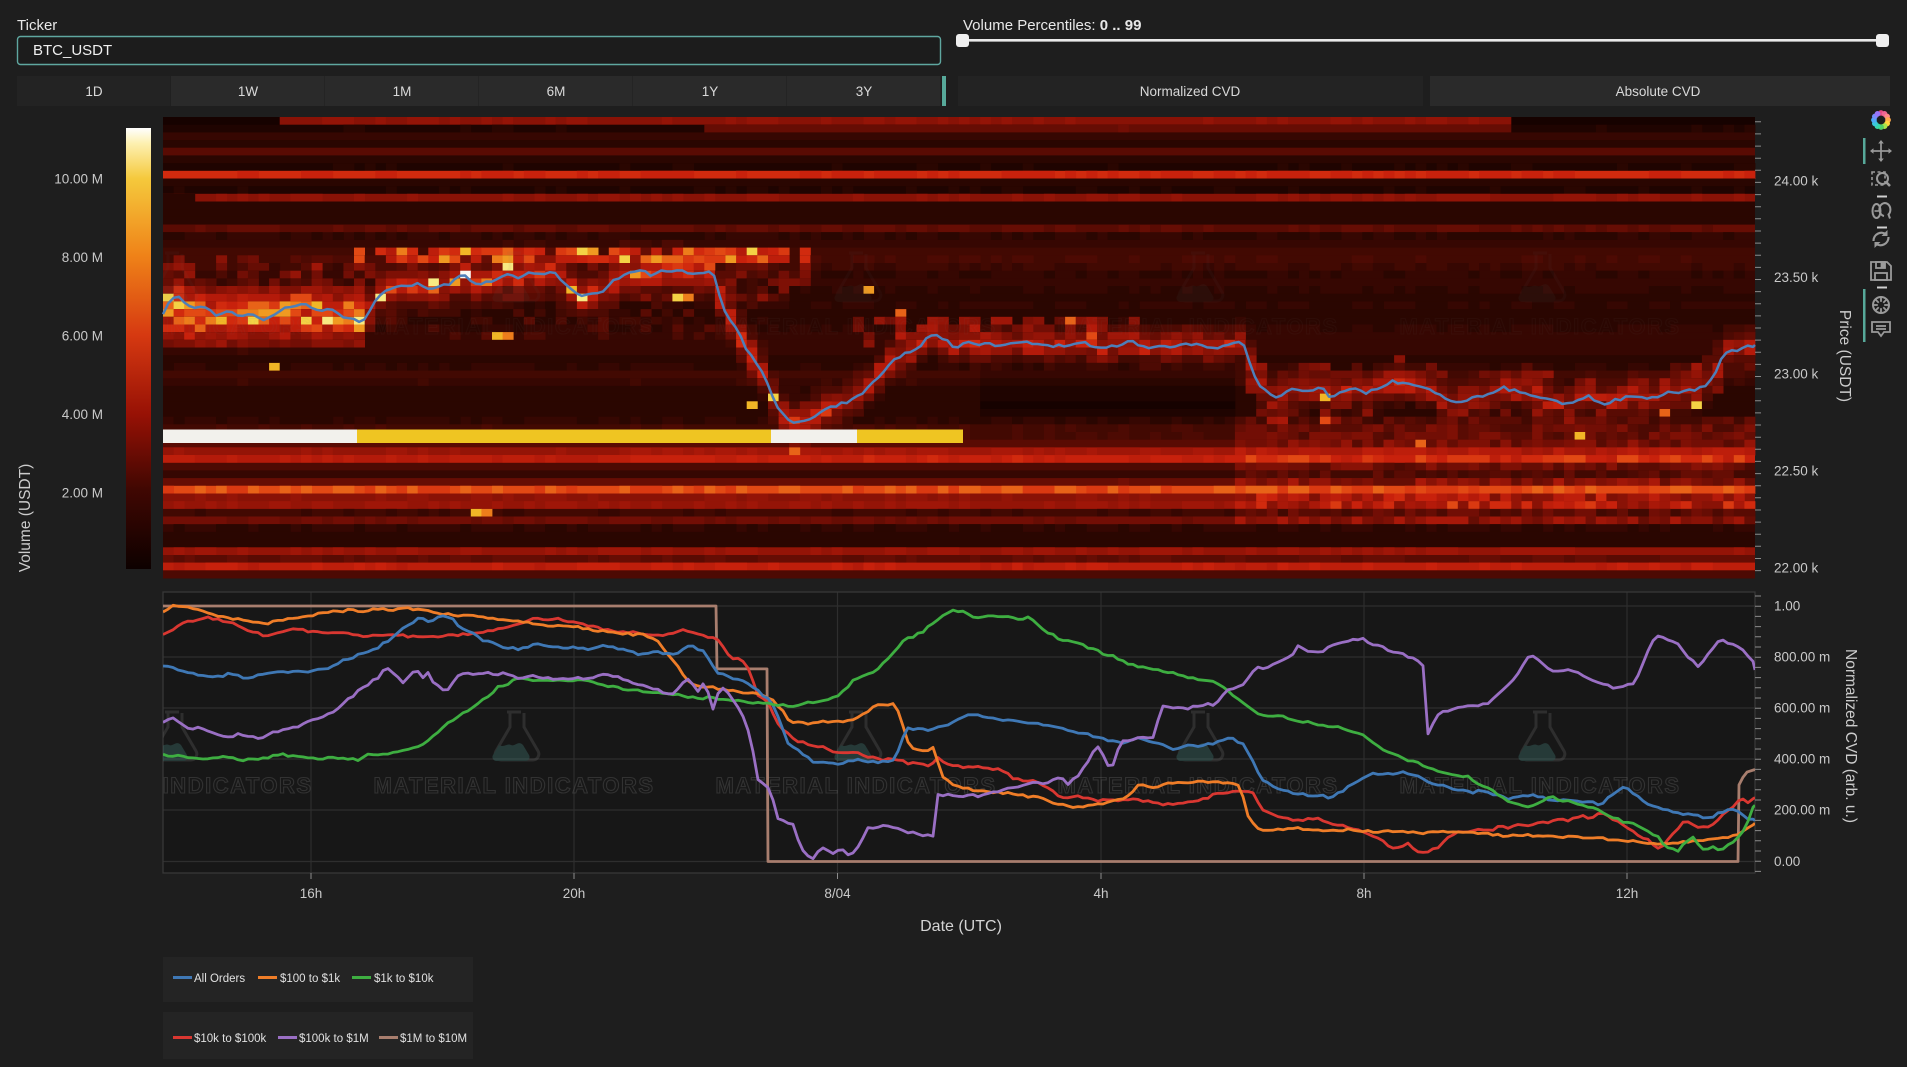  What do you see at coordinates (230, 1039) in the screenshot?
I see `svg-text: $10k to $100k` at bounding box center [230, 1039].